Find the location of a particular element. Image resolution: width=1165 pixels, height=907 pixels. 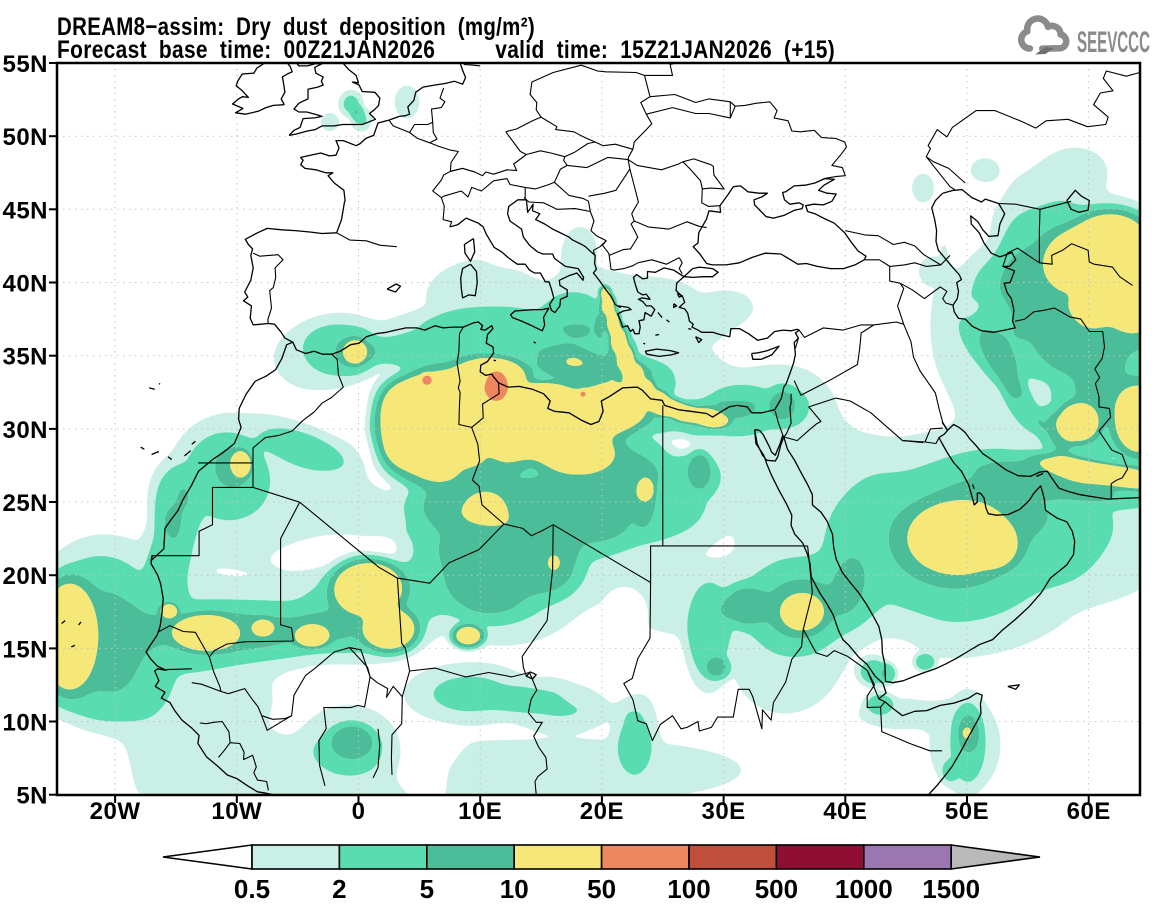

svg-text: 50N is located at coordinates (25, 137).